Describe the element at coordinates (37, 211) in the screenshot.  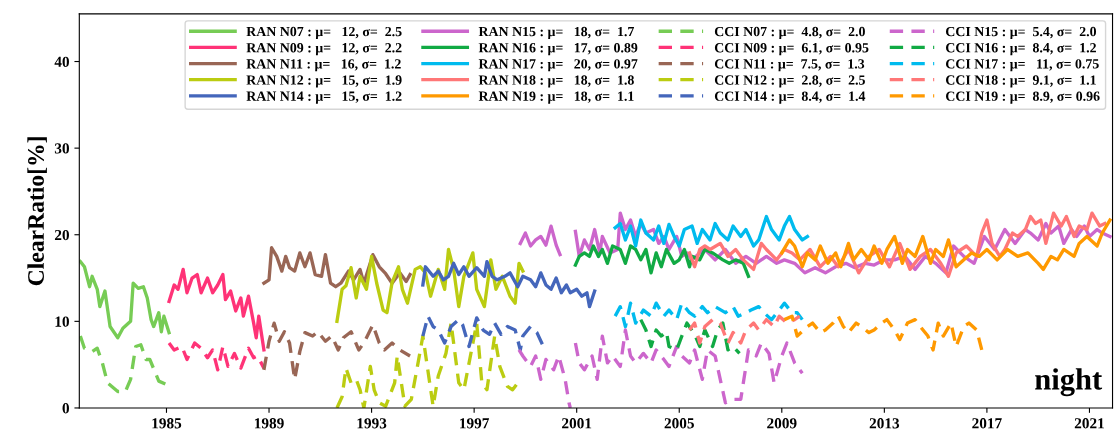
I see `y-axis-title: ClearRatio[%]` at that location.